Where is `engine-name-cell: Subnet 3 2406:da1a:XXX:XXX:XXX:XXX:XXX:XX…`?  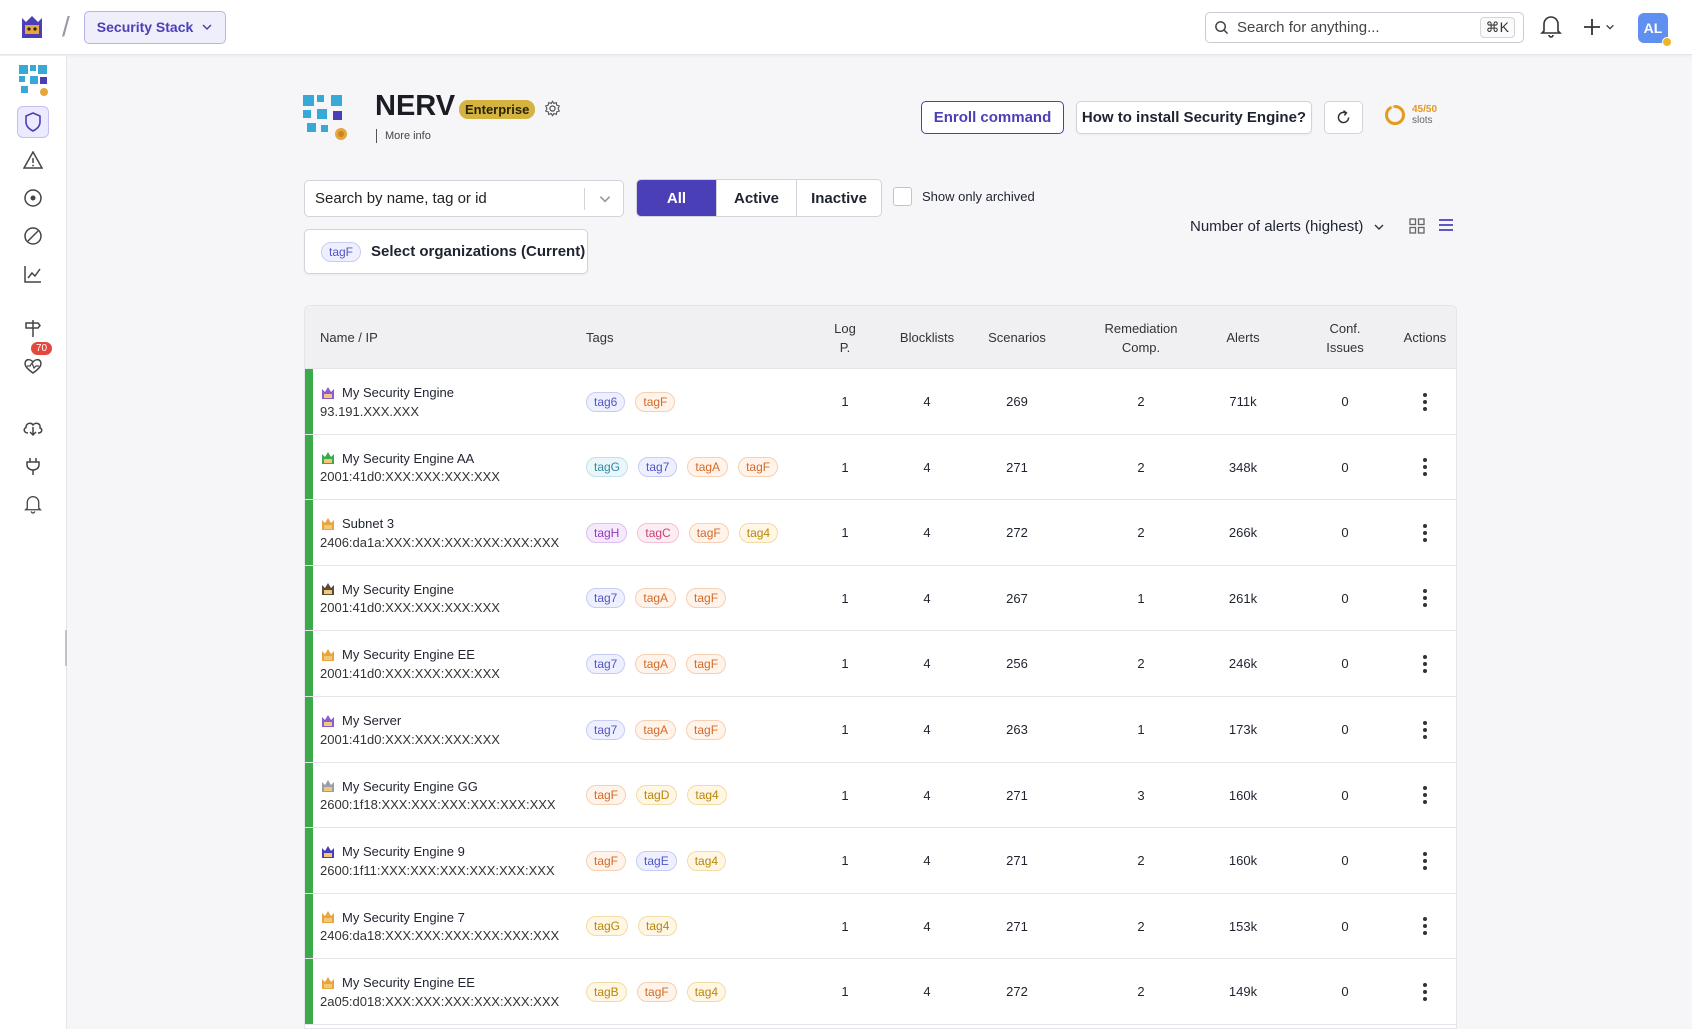 engine-name-cell: Subnet 3 2406:da1a:XXX:XXX:XXX:XXX:XXX:XX… is located at coordinates (439, 532).